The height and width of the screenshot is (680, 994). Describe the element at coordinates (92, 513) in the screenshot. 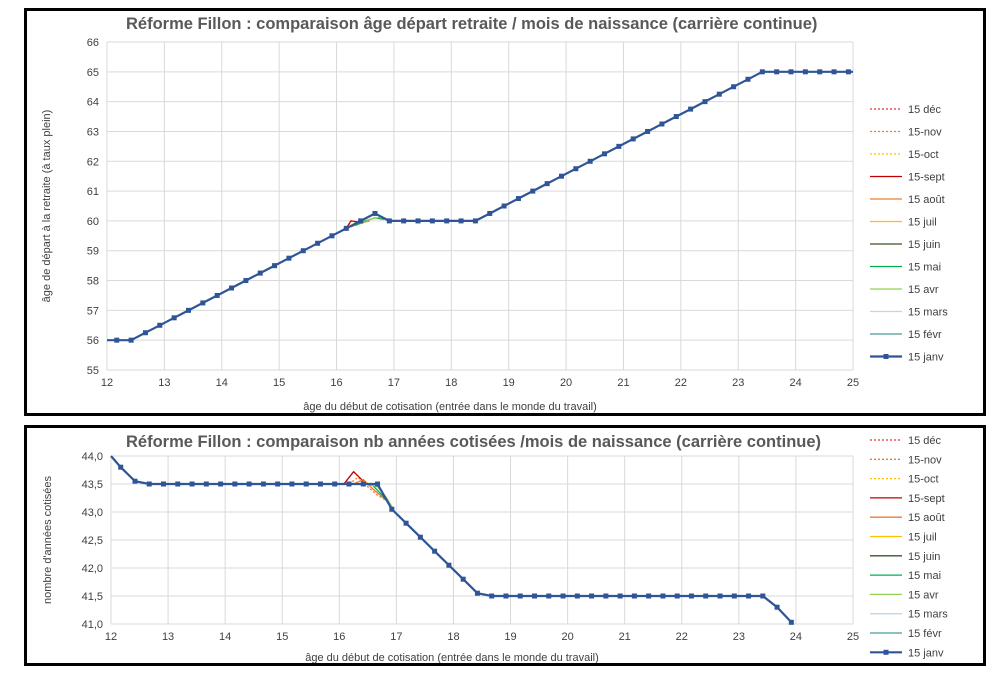

I see `y-tick-label: 43,0` at that location.